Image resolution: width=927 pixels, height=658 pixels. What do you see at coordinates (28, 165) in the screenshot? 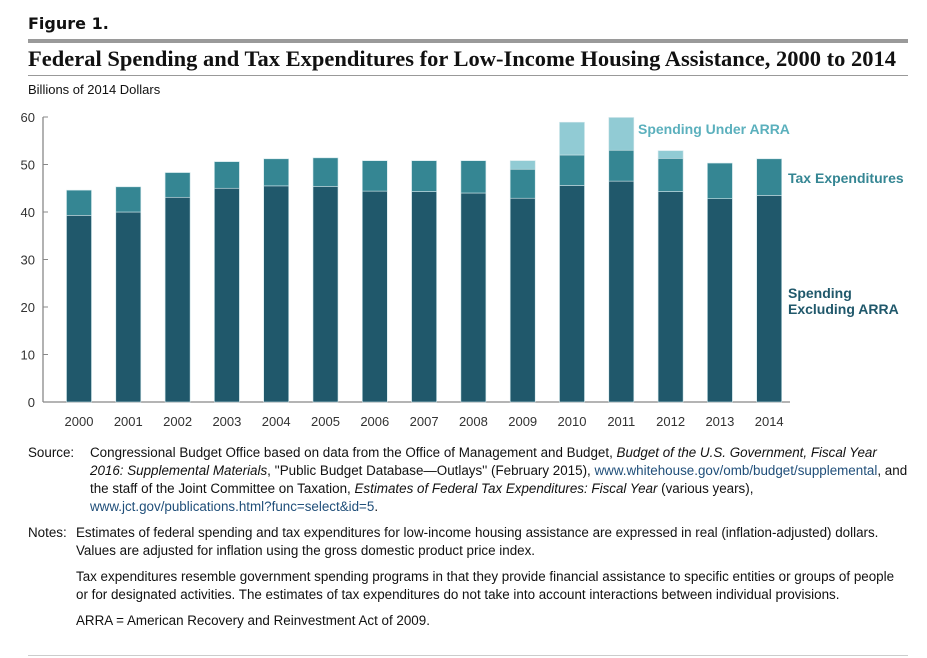
I see `y-tick-label: 50` at bounding box center [28, 165].